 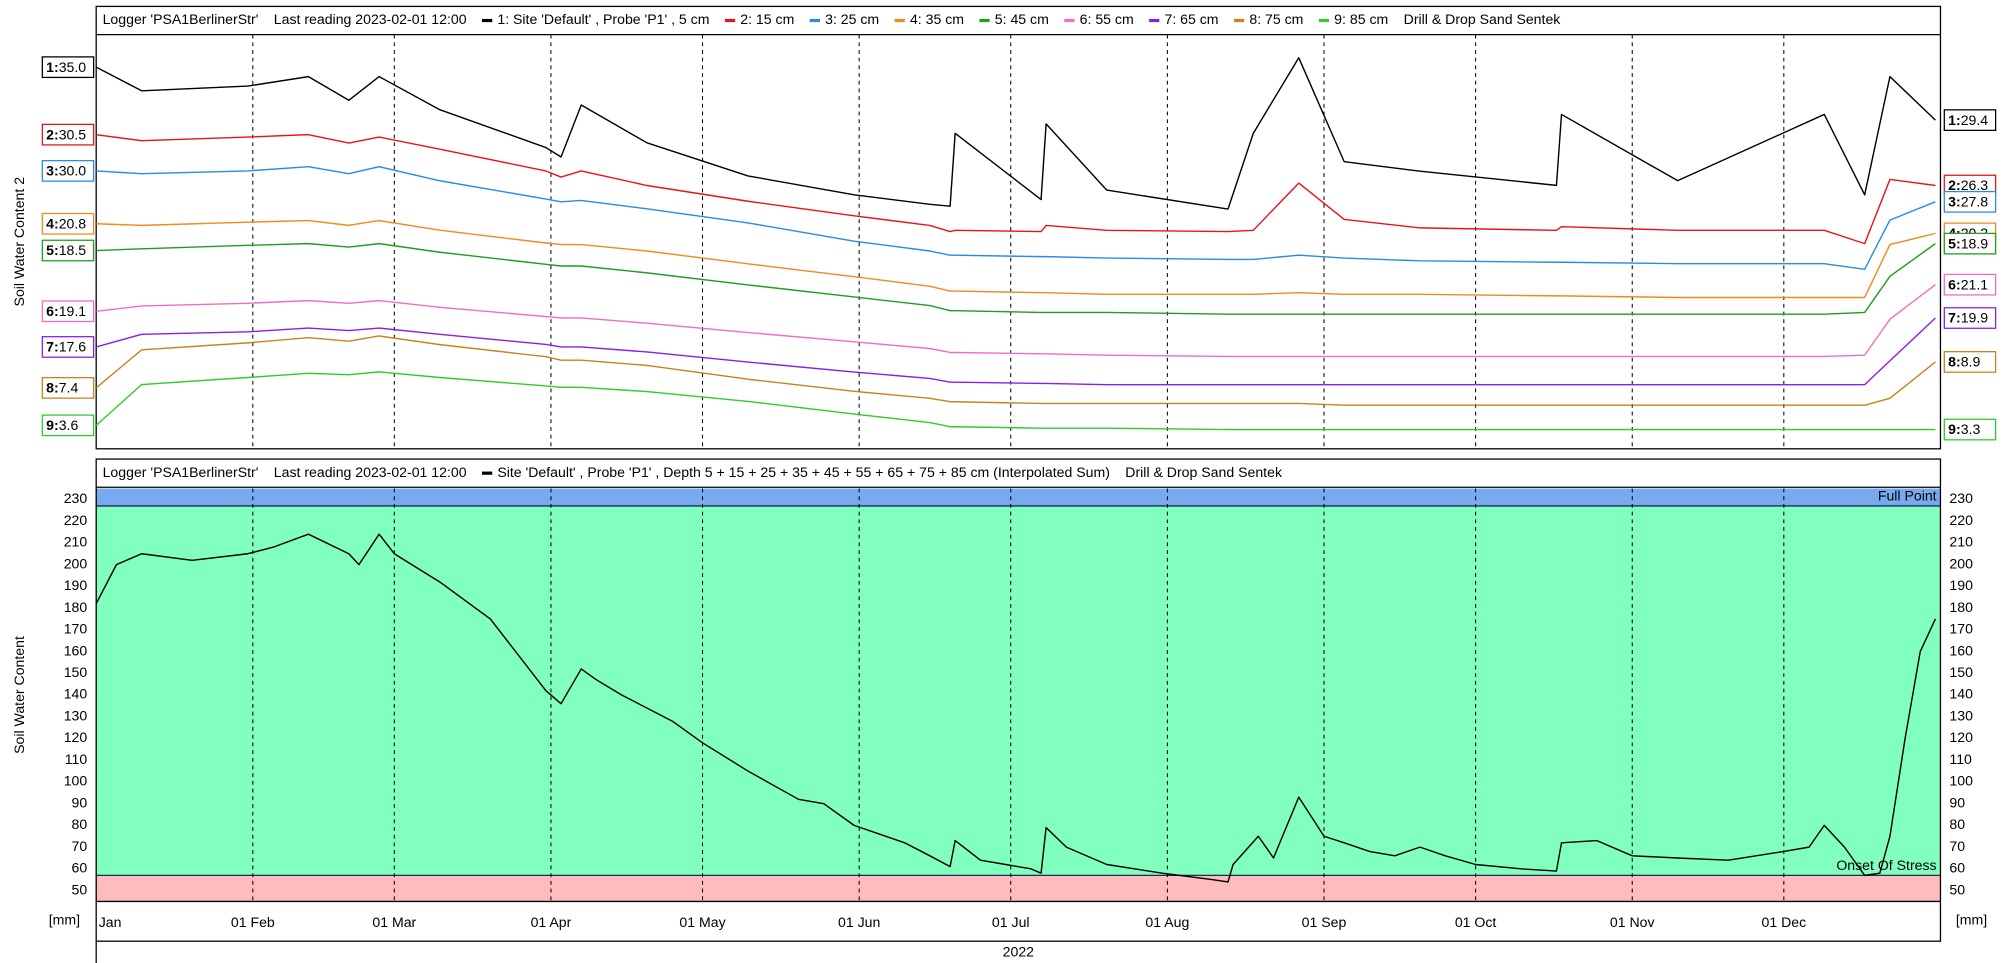 I want to click on y2-tick-label: 130, so click(x=1961, y=715).